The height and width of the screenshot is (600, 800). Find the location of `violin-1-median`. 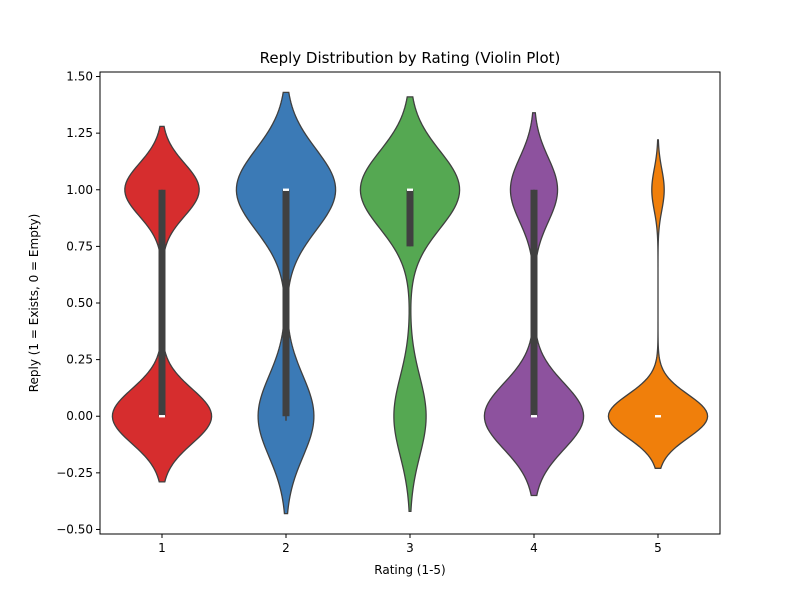

violin-1-median is located at coordinates (162, 416).